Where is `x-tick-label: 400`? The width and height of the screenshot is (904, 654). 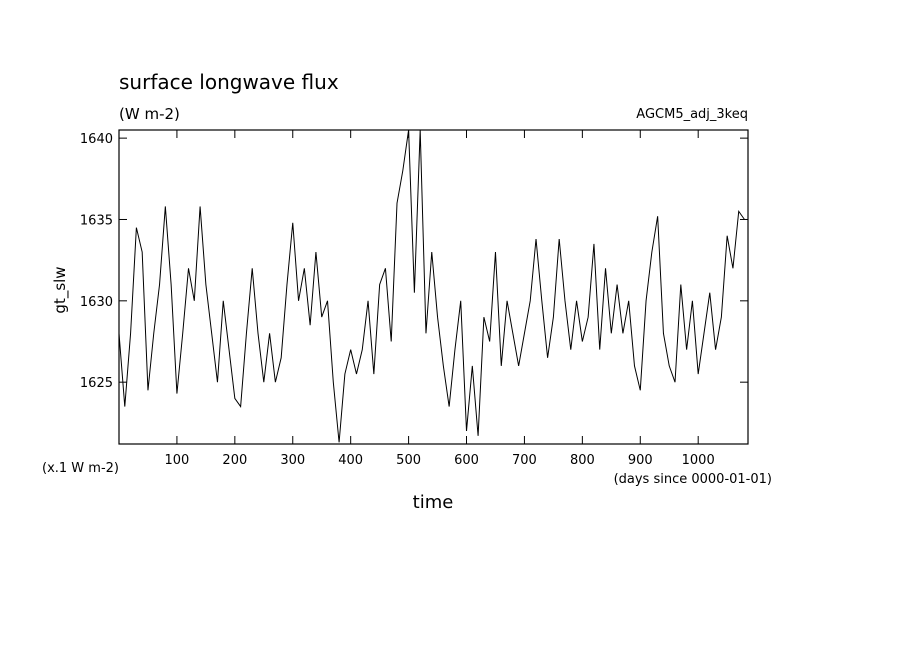
x-tick-label: 400 is located at coordinates (350, 460).